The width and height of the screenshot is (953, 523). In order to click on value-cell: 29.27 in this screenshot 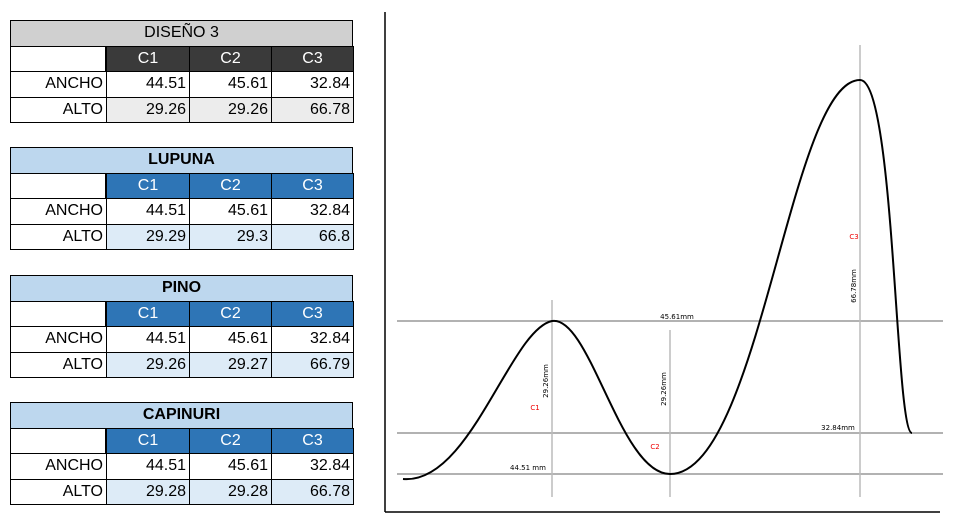, I will do `click(230, 364)`.